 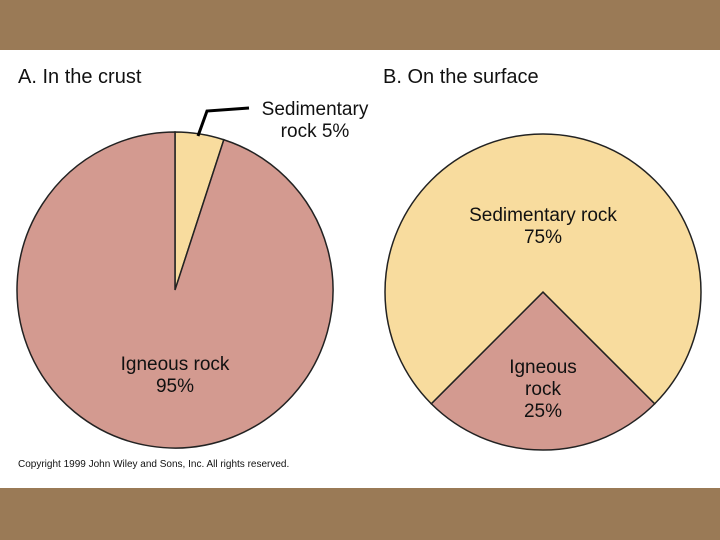 I want to click on value-label: 5%, so click(x=335, y=131).